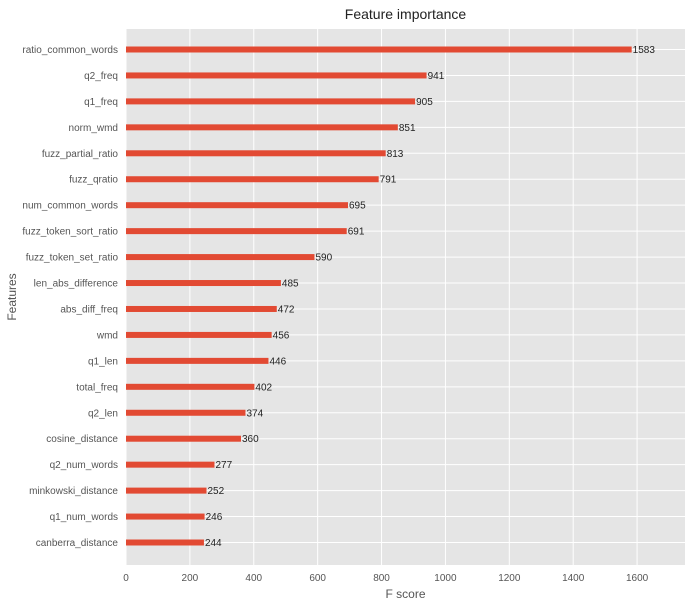  What do you see at coordinates (80, 154) in the screenshot?
I see `y-tick-label: fuzz_partial_ratio` at bounding box center [80, 154].